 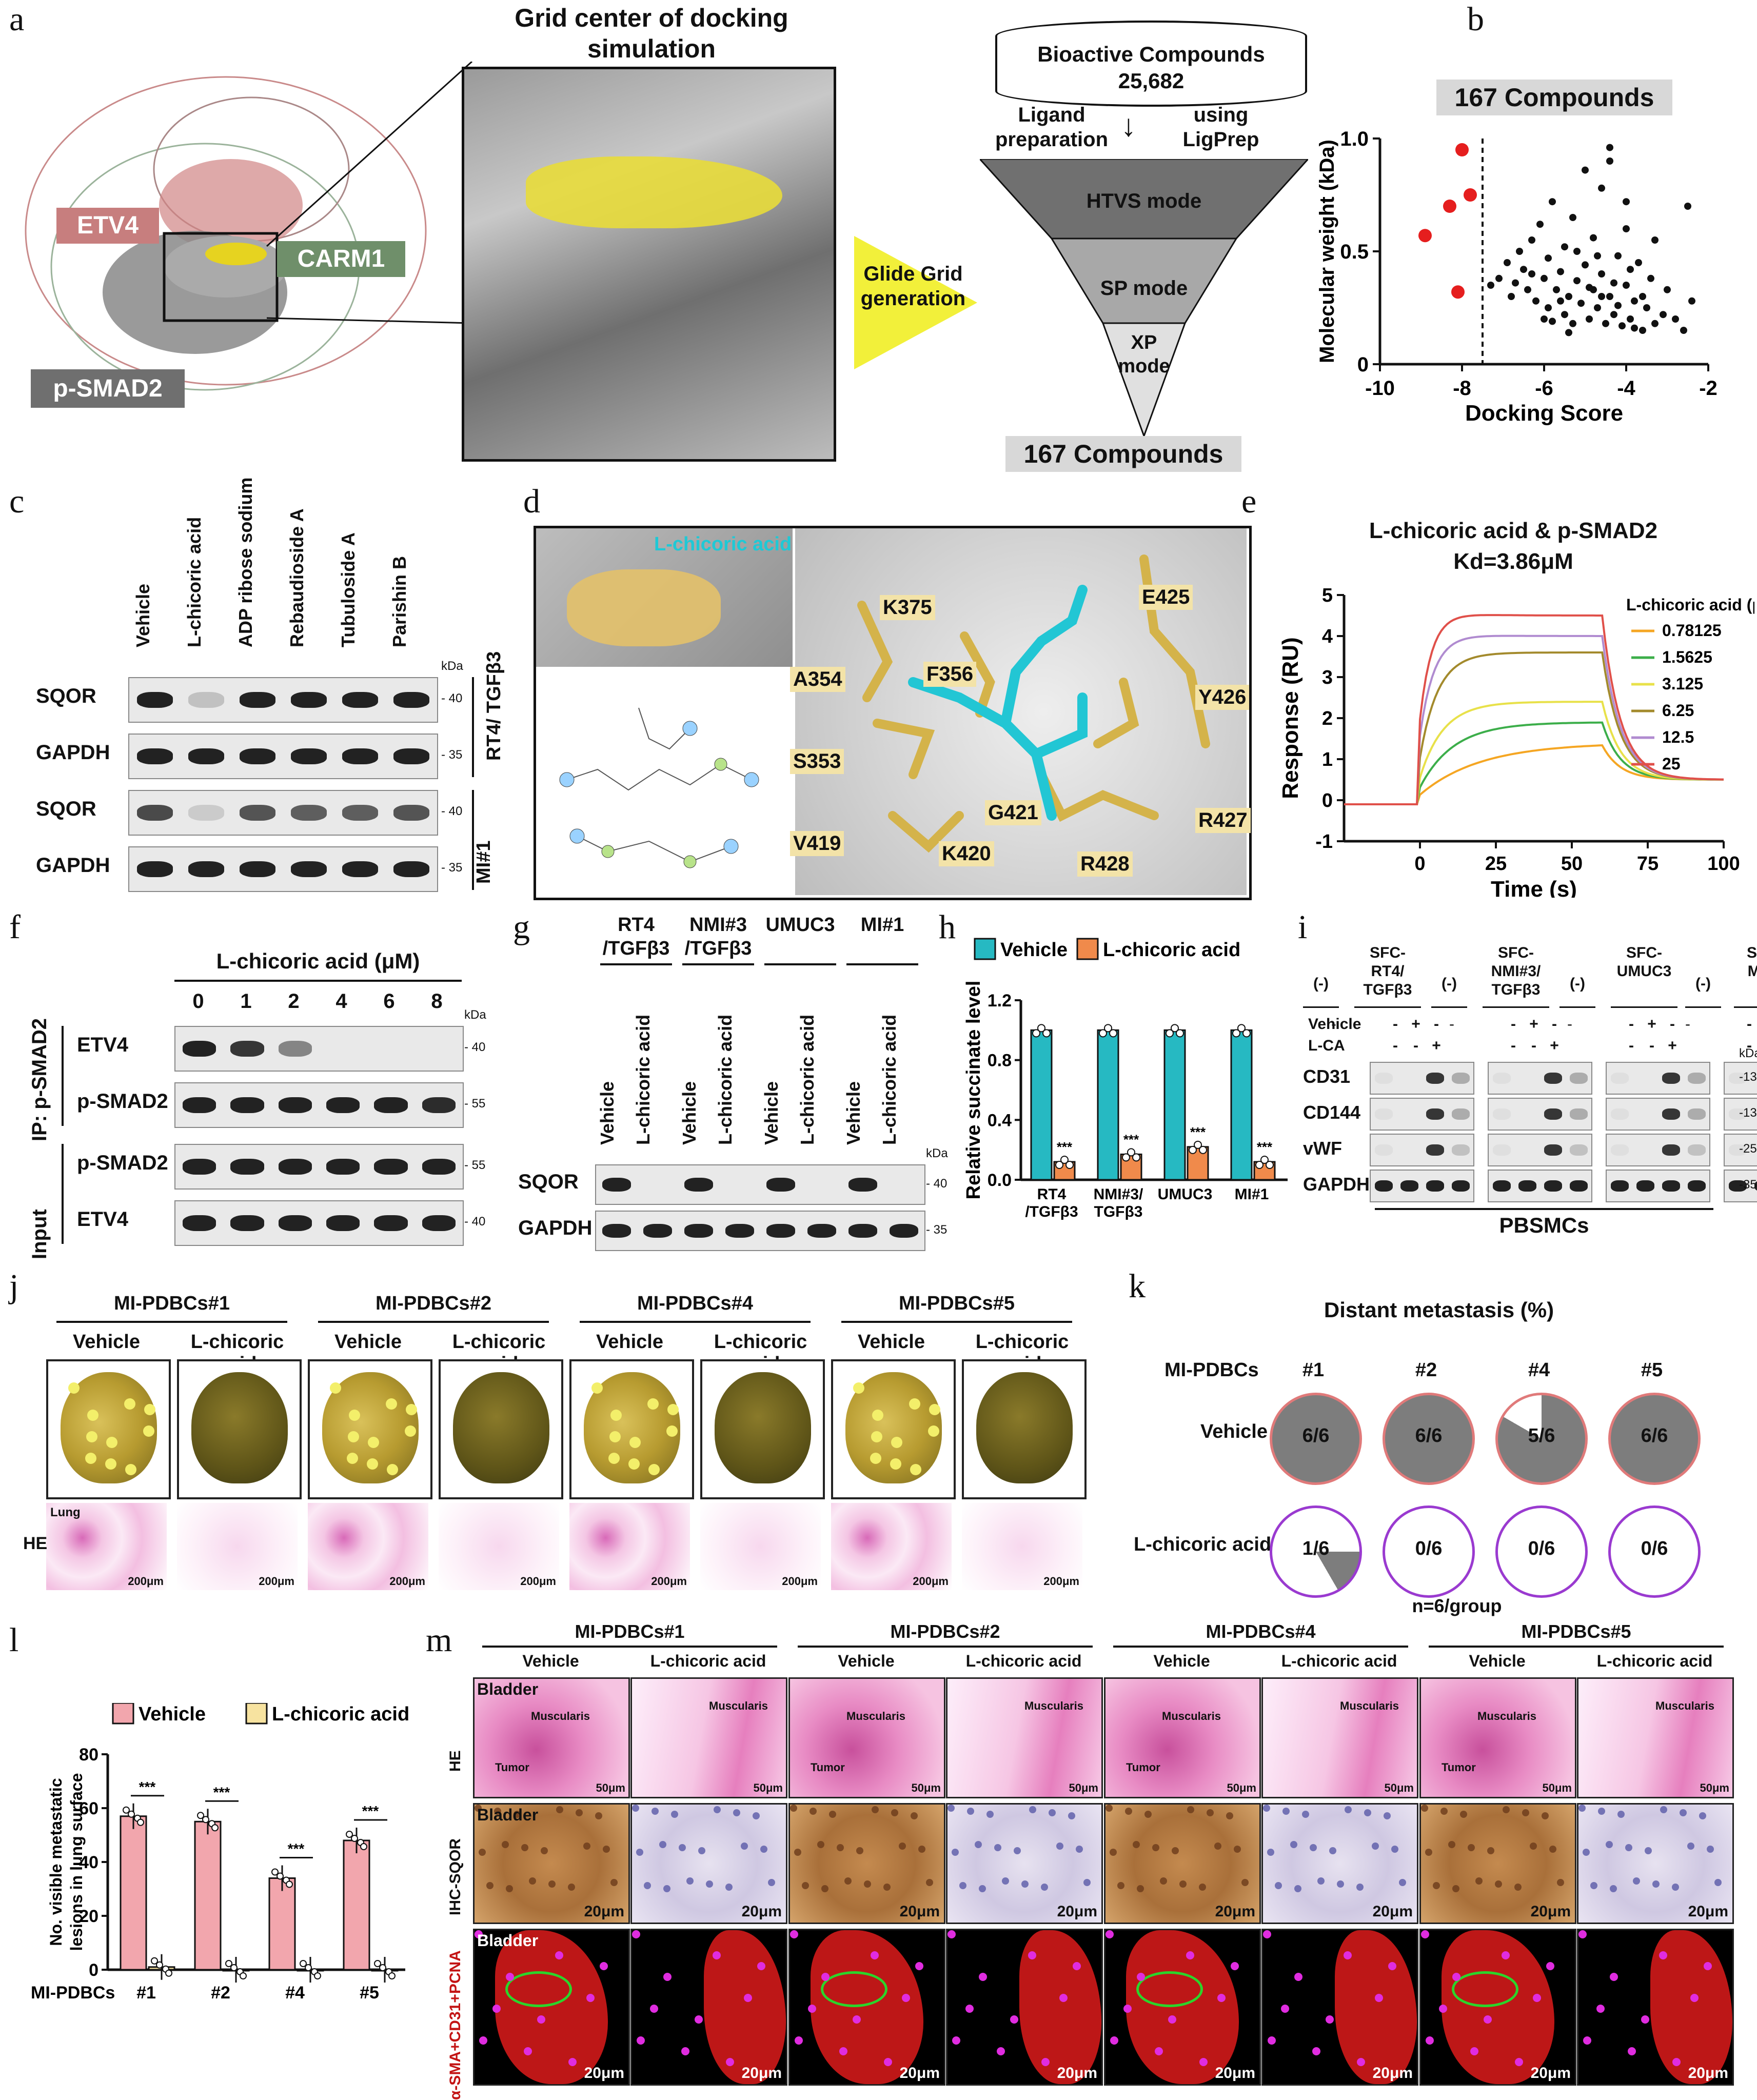 I want to click on h-bar, so click(x=1108, y=1105).